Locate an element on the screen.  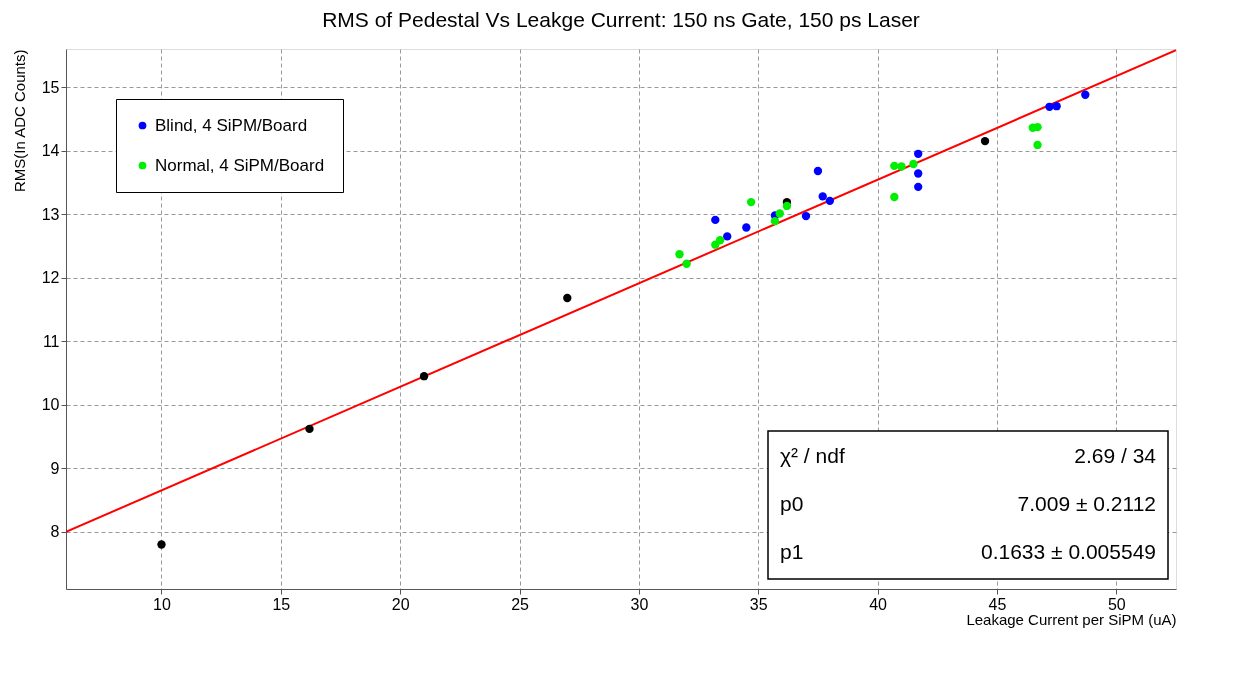
y-tick-label: 8 is located at coordinates (55, 532).